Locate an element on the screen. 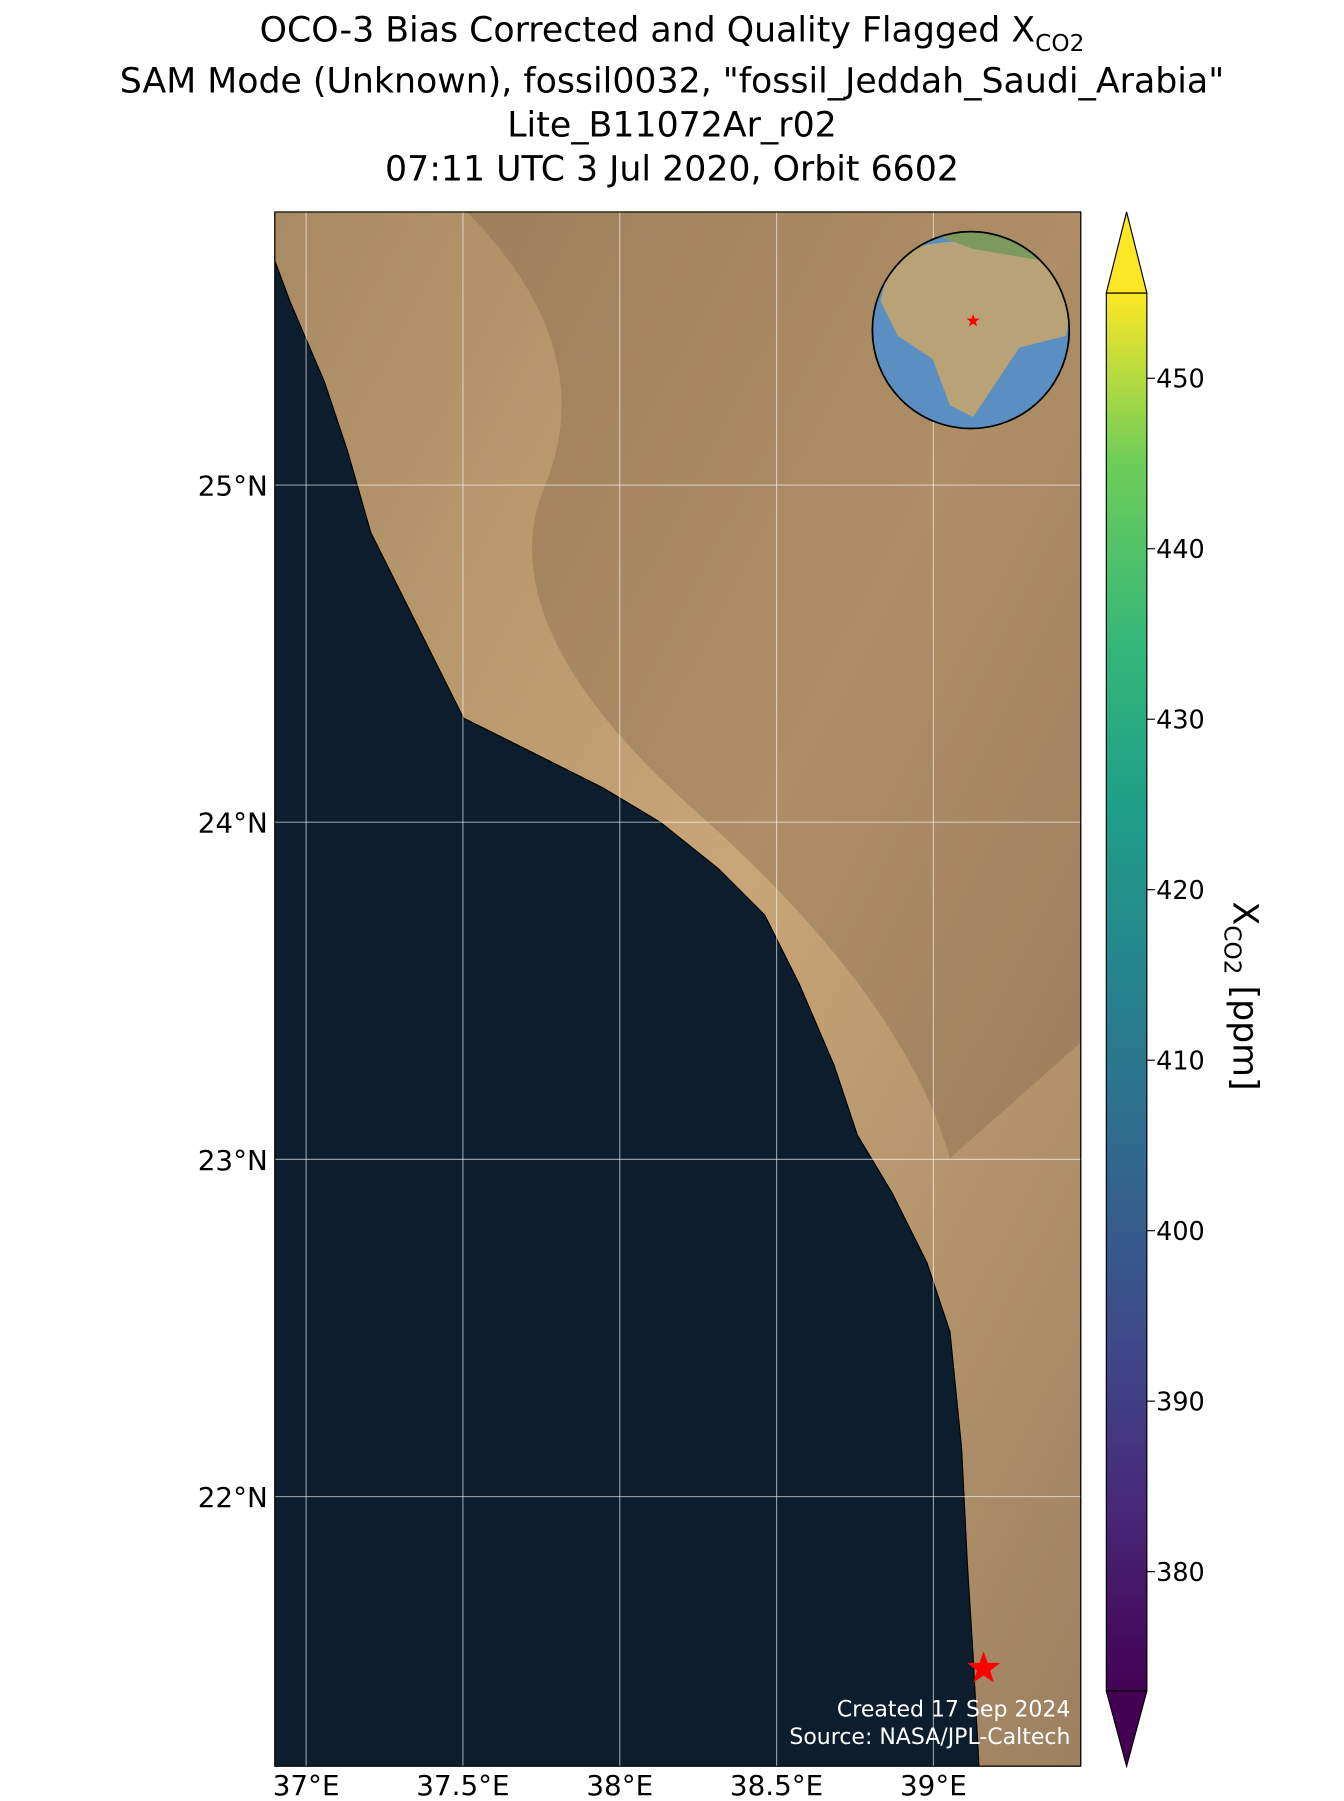 This screenshot has width=1344, height=1801. colorbar-tick-label: 430 is located at coordinates (1180, 720).